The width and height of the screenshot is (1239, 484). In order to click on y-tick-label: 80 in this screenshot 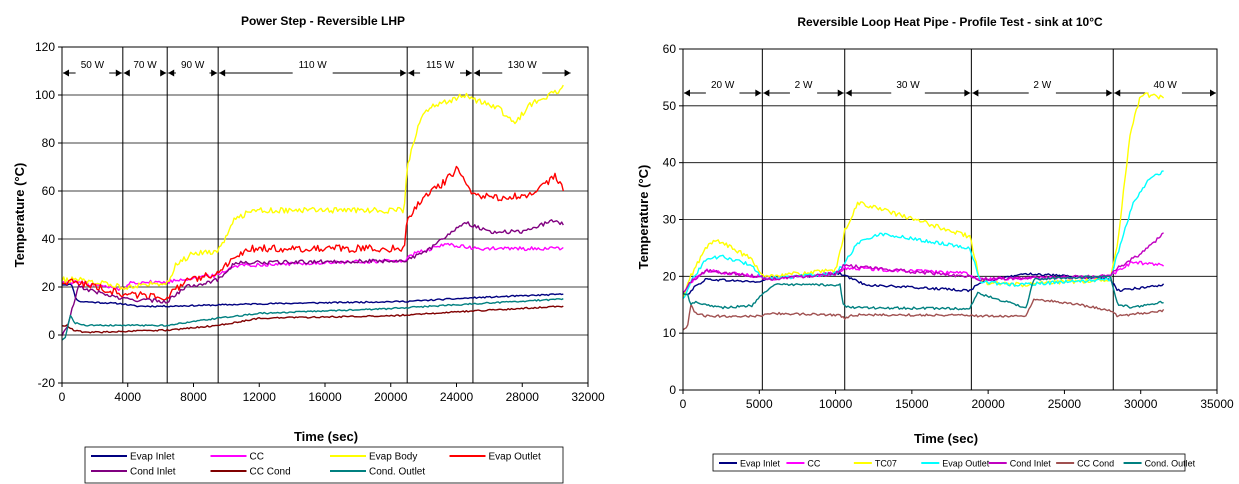, I will do `click(49, 143)`.